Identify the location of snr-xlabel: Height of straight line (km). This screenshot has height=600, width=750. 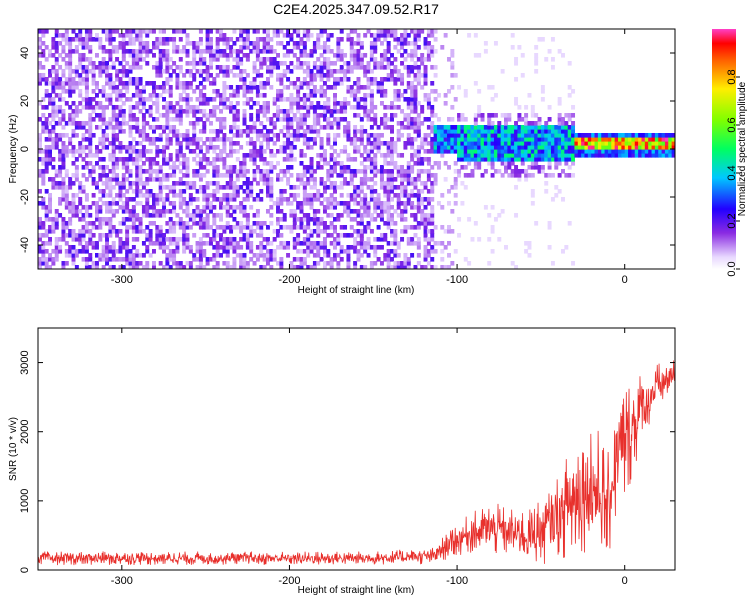
(356, 590).